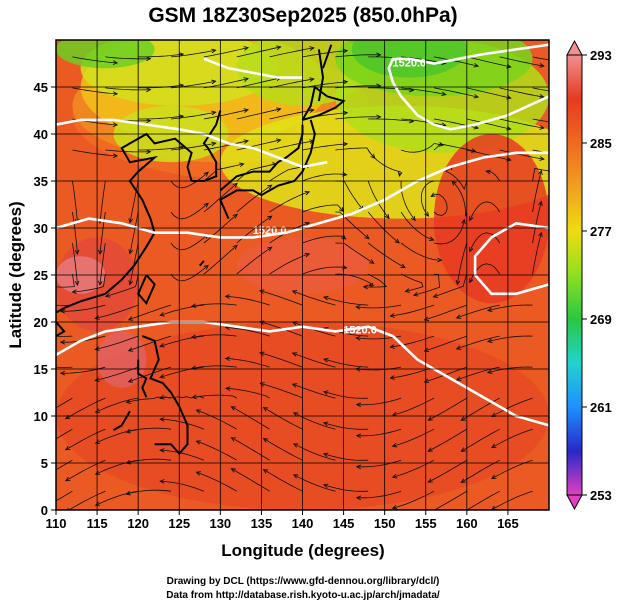  I want to click on y-tick-label: 25, so click(41, 275).